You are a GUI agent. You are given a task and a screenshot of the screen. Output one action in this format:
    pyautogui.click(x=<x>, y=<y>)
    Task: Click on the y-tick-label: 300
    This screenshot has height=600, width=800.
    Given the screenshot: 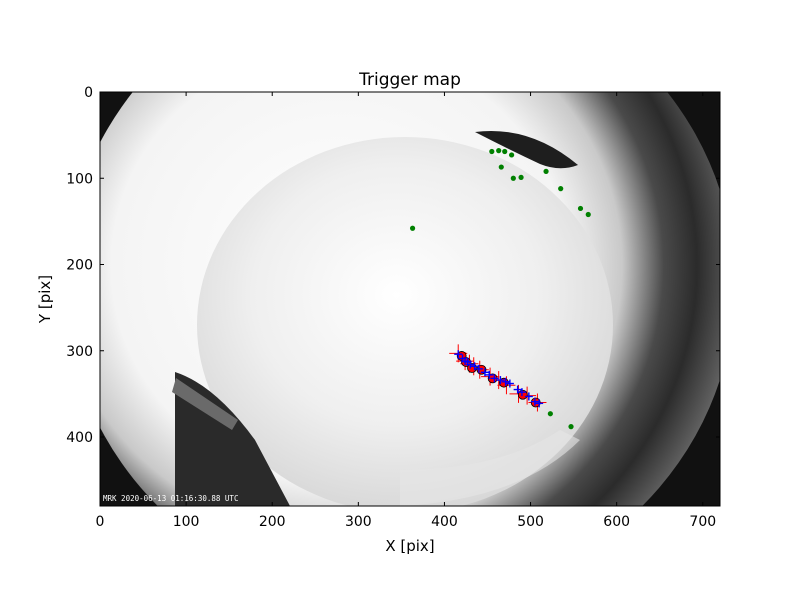 What is the action you would take?
    pyautogui.click(x=79, y=352)
    